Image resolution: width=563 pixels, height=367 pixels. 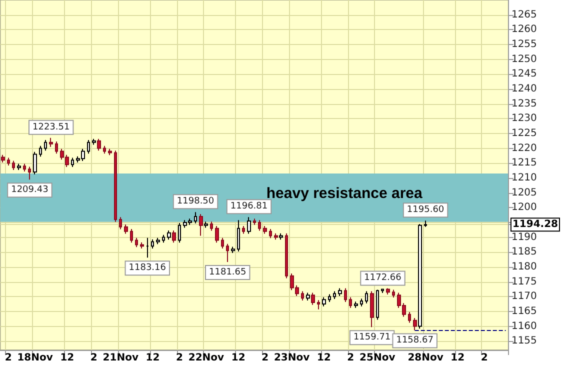 What do you see at coordinates (372, 337) in the screenshot?
I see `annotation: 1159.71` at bounding box center [372, 337].